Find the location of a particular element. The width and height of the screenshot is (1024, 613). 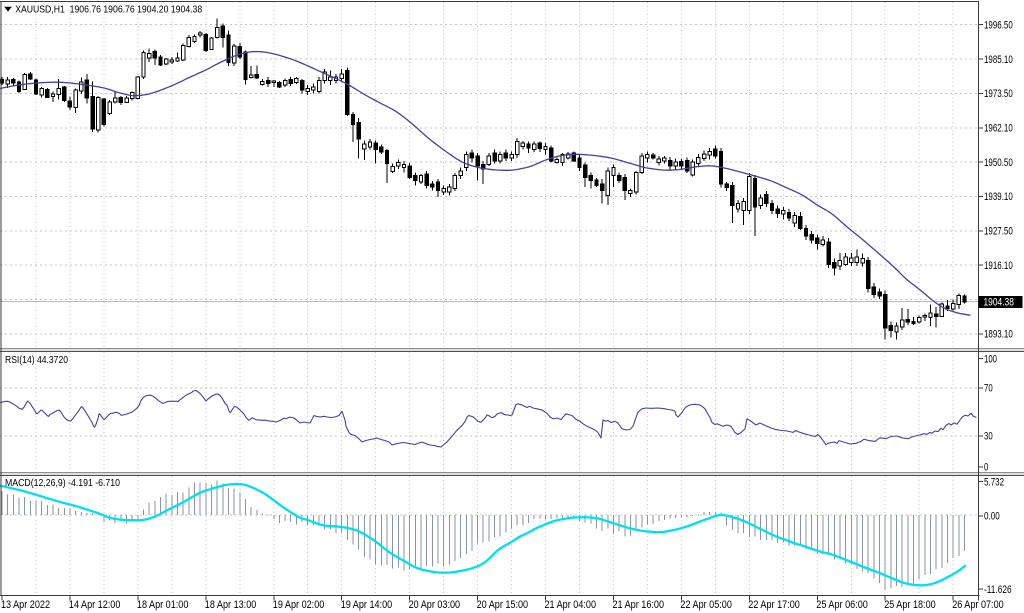

svg-text: 1927.50 is located at coordinates (998, 232).